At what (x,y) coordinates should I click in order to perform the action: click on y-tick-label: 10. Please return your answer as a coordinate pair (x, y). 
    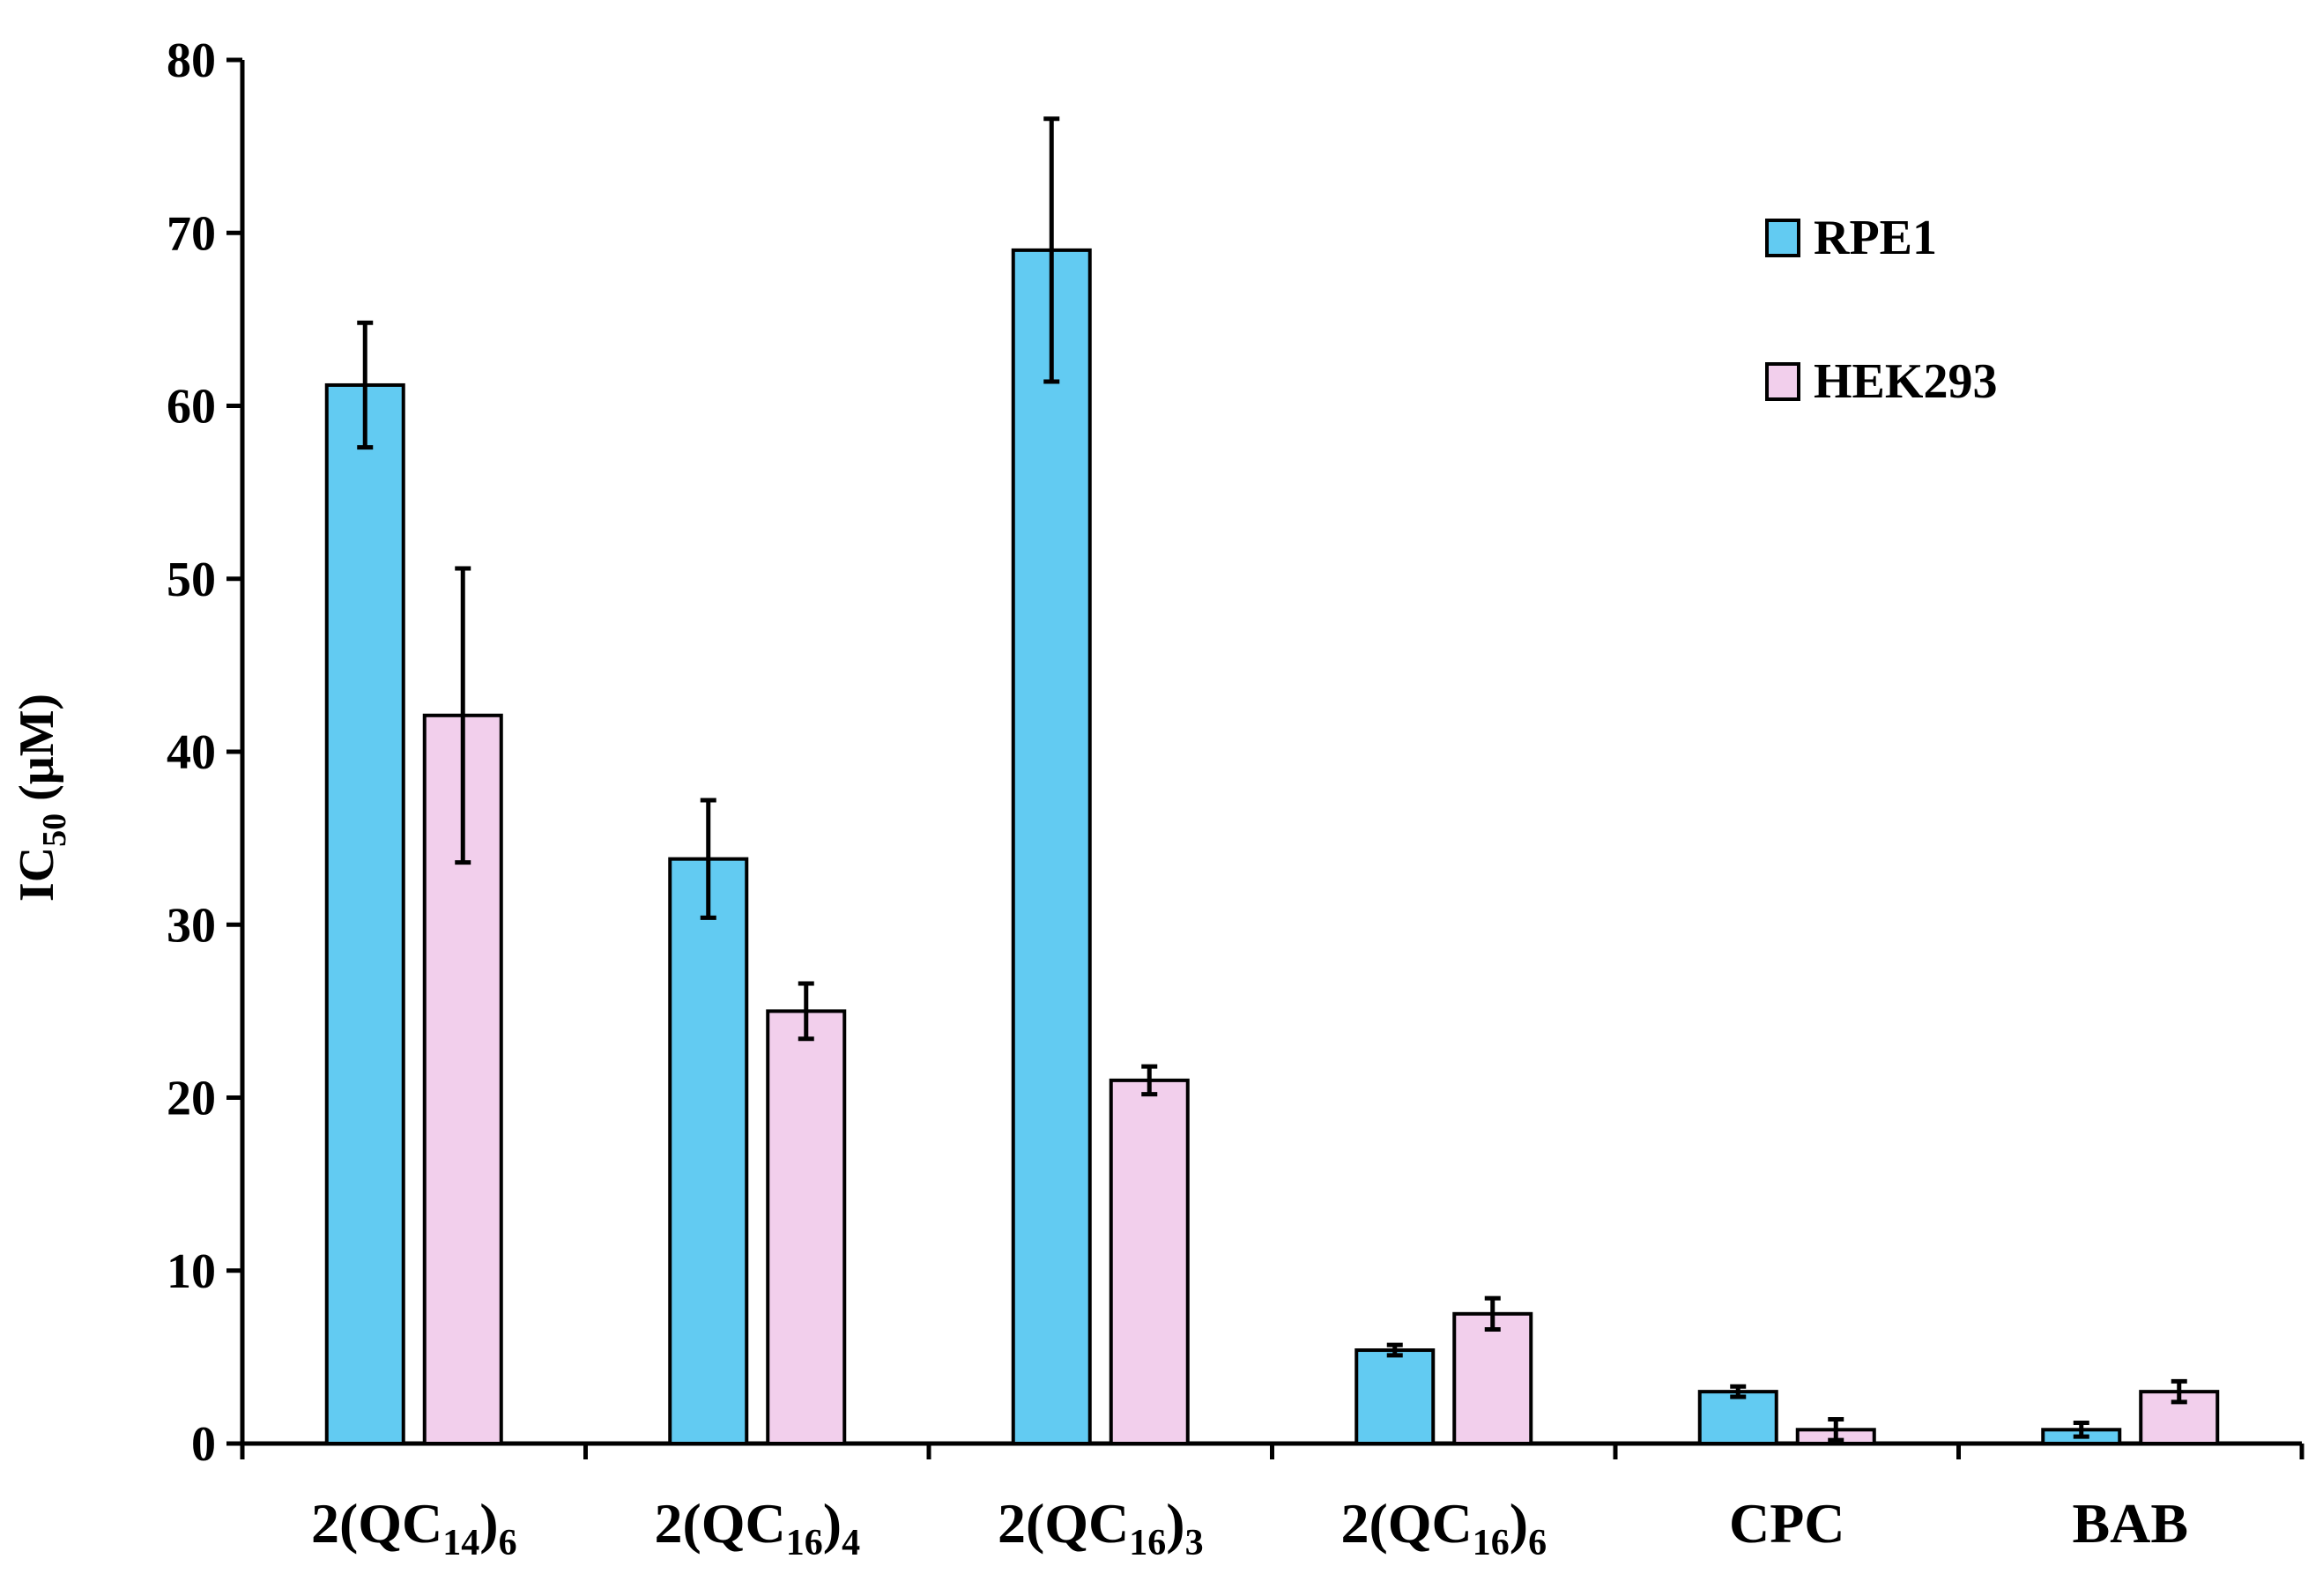
    Looking at the image, I should click on (191, 1271).